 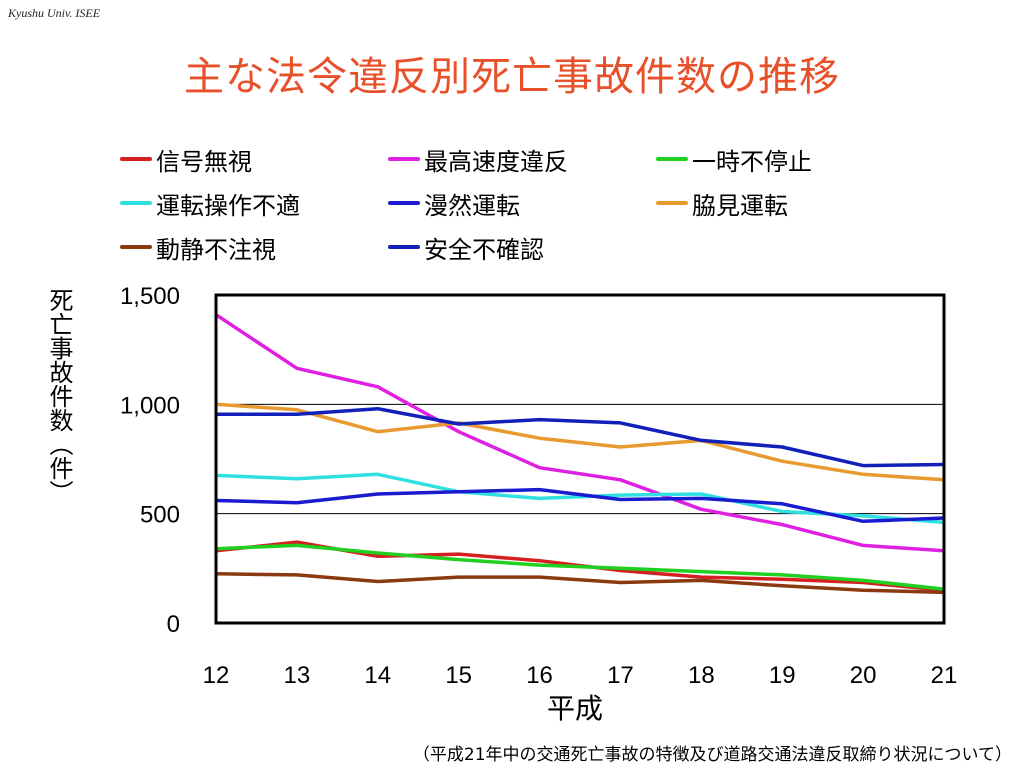 What do you see at coordinates (150, 405) in the screenshot?
I see `y-tick-label: 1,000` at bounding box center [150, 405].